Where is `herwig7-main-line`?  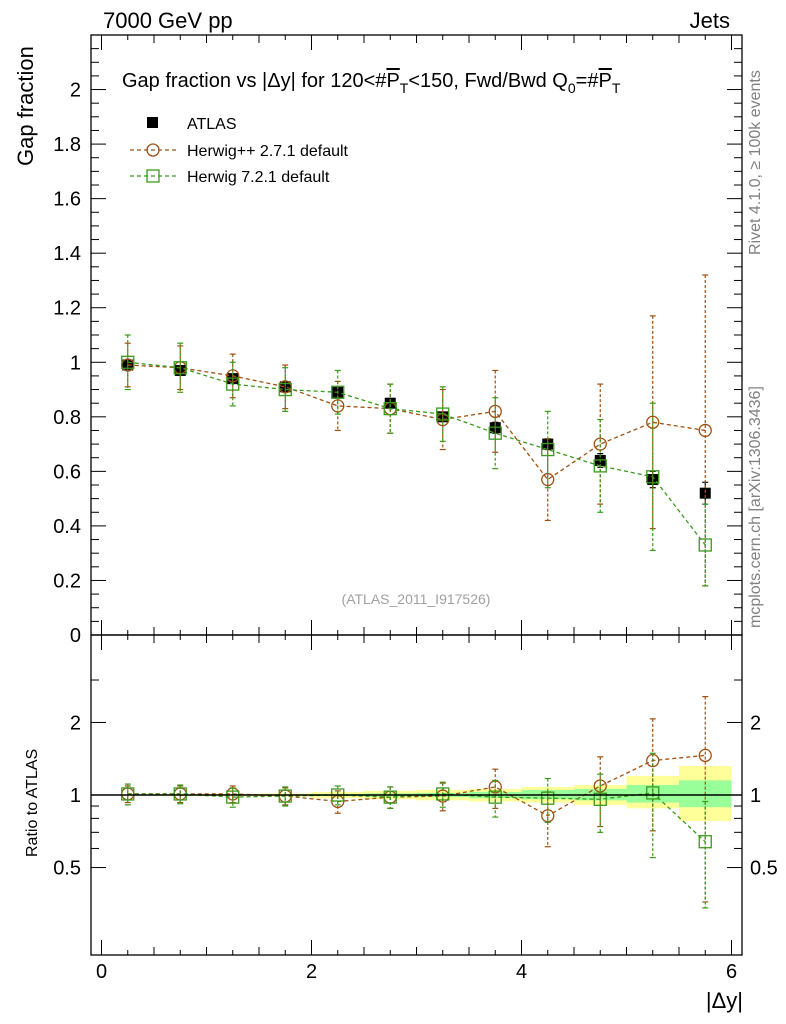
herwig7-main-line is located at coordinates (416, 453).